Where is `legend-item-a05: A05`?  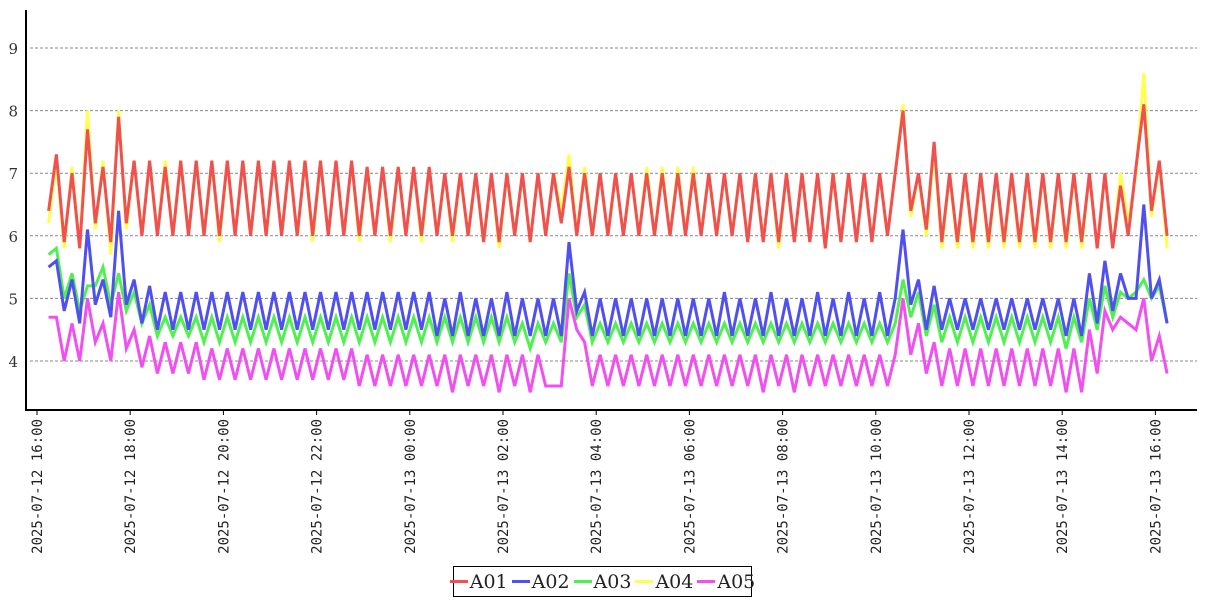 legend-item-a05: A05 is located at coordinates (726, 582).